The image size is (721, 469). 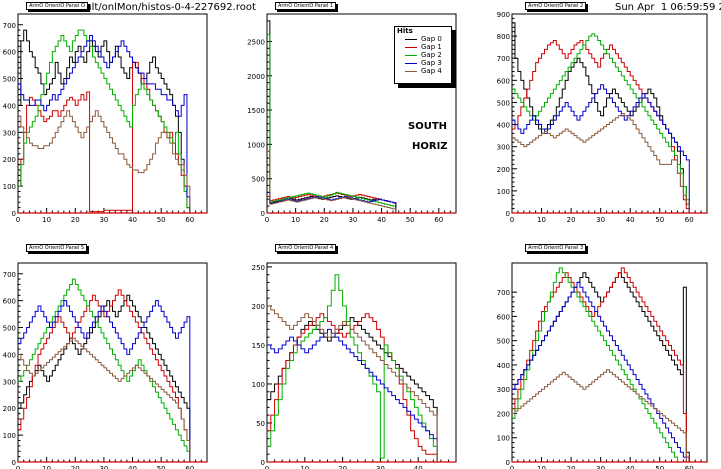 I want to click on y-tick-label: 200, so click(x=503, y=414).